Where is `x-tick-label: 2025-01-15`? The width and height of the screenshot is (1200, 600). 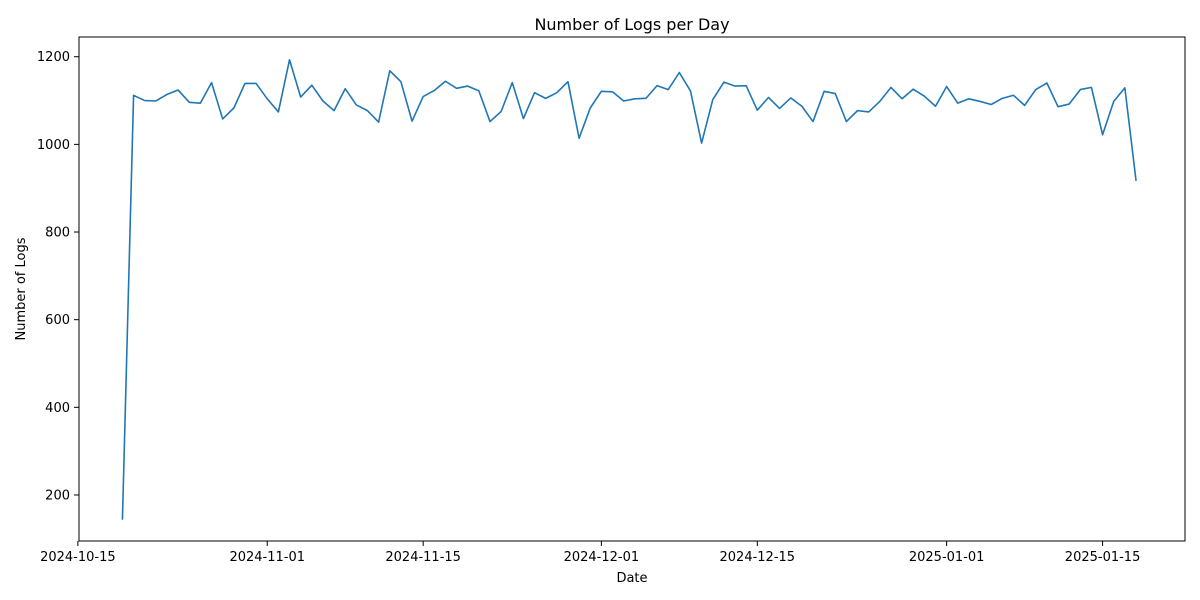
x-tick-label: 2025-01-15 is located at coordinates (1103, 557).